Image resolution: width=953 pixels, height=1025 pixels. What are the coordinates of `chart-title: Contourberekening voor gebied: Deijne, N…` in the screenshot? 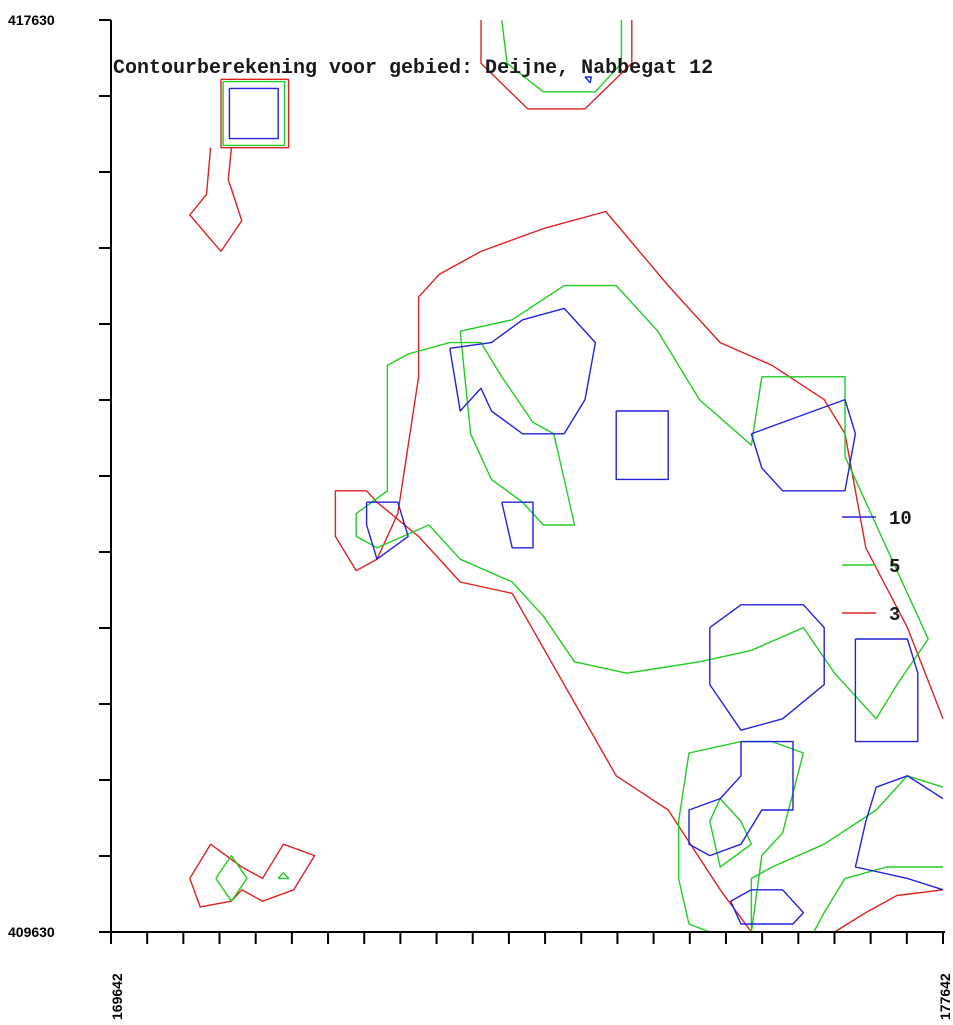 It's located at (413, 68).